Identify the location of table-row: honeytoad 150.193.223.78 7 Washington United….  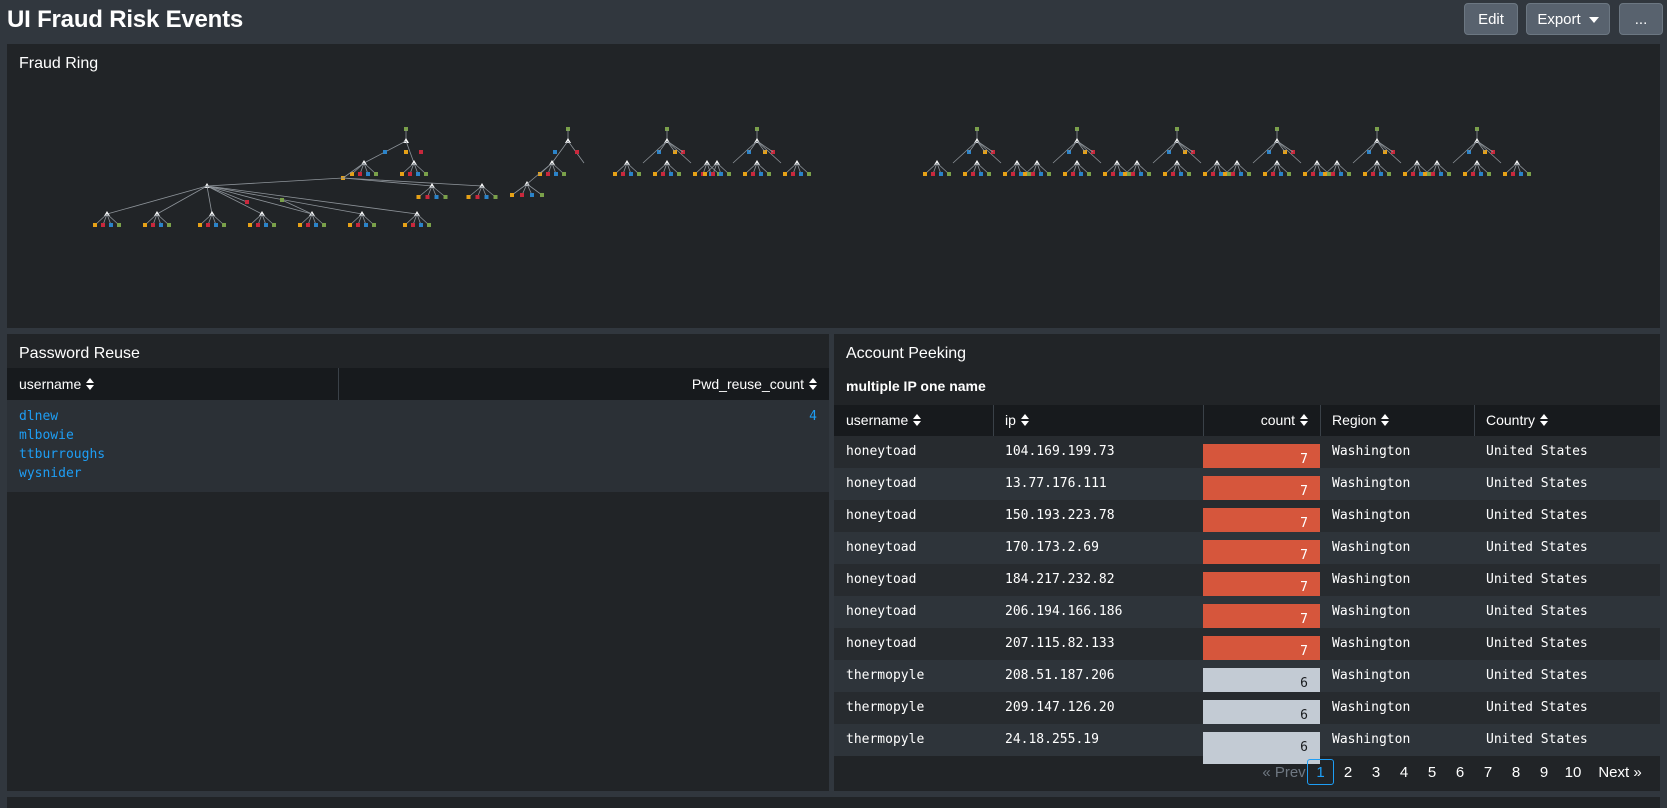
(1247, 520).